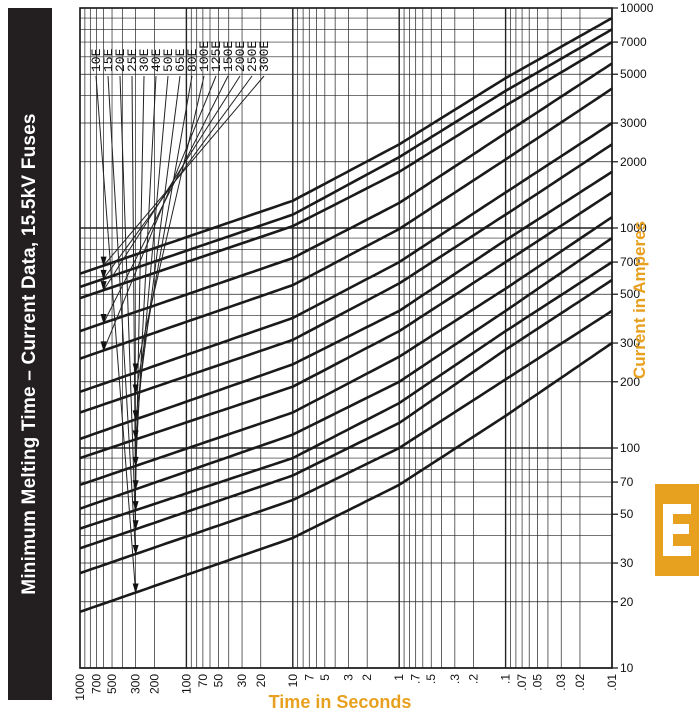 This screenshot has width=699, height=715. I want to click on section-tab, so click(677, 530).